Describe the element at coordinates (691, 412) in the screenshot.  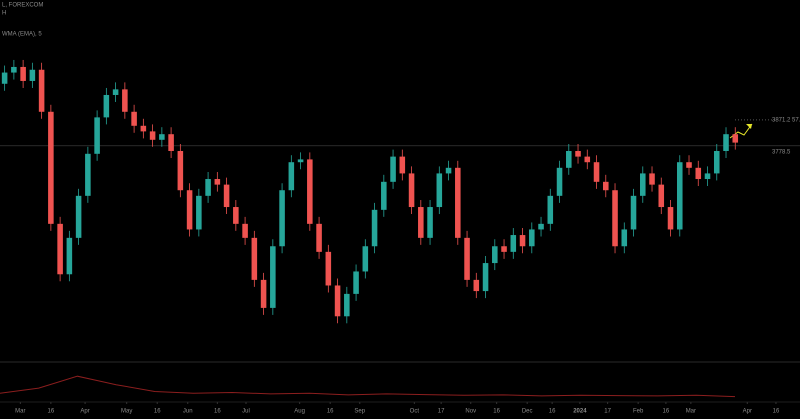
I see `x-tick-label: Mar` at that location.